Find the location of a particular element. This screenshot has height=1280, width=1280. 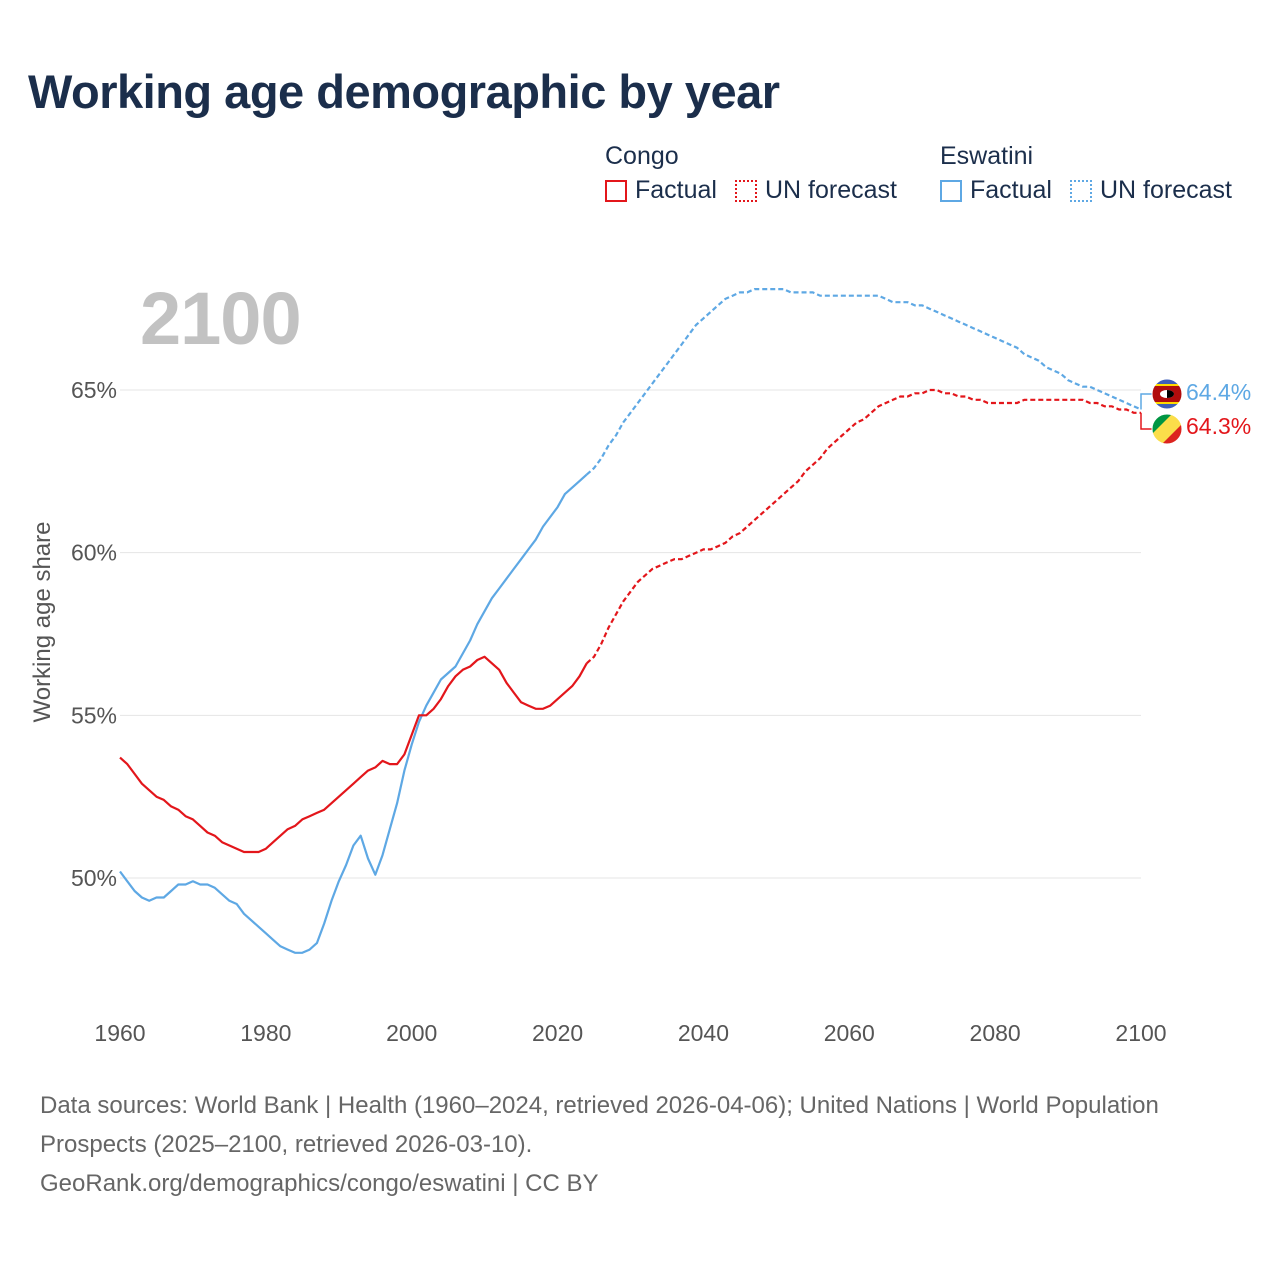

y-tick-label: 55% is located at coordinates (94, 715).